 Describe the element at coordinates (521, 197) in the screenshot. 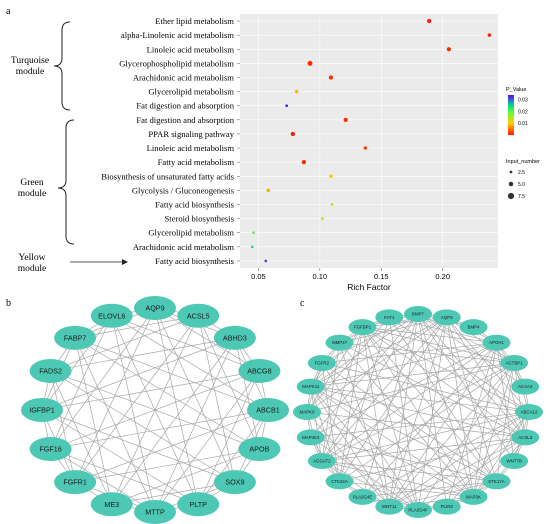

I see `size-legend-label: 7.5` at that location.